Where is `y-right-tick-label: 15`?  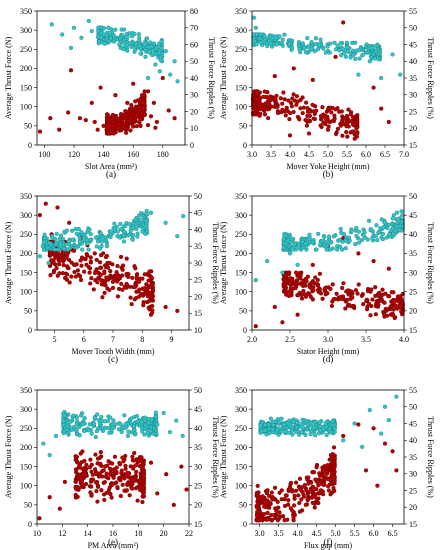
y-right-tick-label: 15 is located at coordinates (413, 524).